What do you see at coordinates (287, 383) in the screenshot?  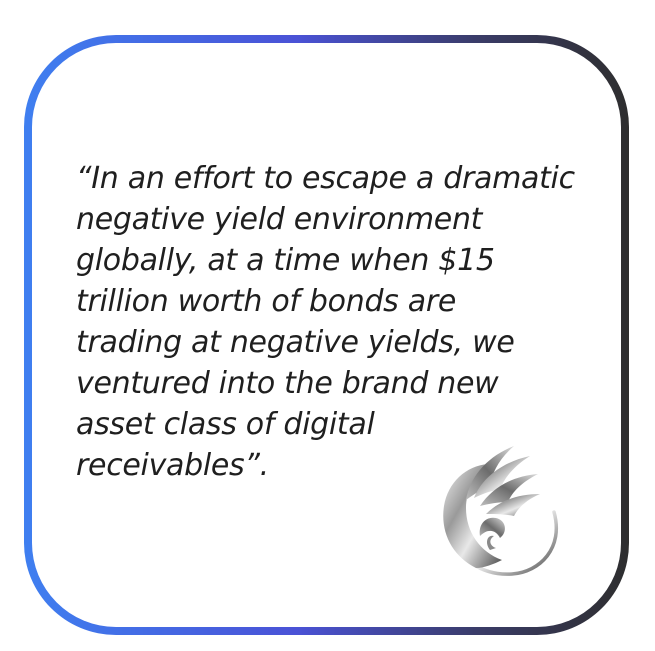 I see `quote-line: ventured into the brand new` at bounding box center [287, 383].